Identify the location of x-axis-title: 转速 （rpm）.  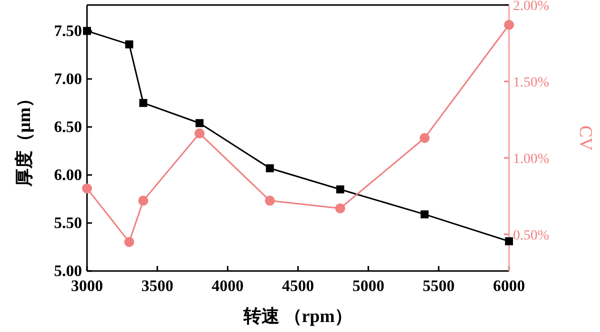
(297, 316).